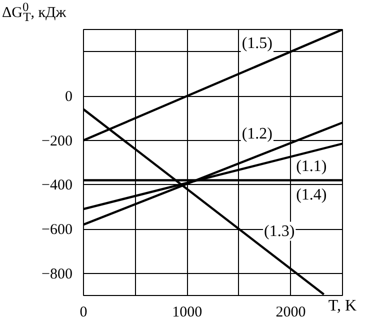  I want to click on series-label: (1.5), so click(257, 43).